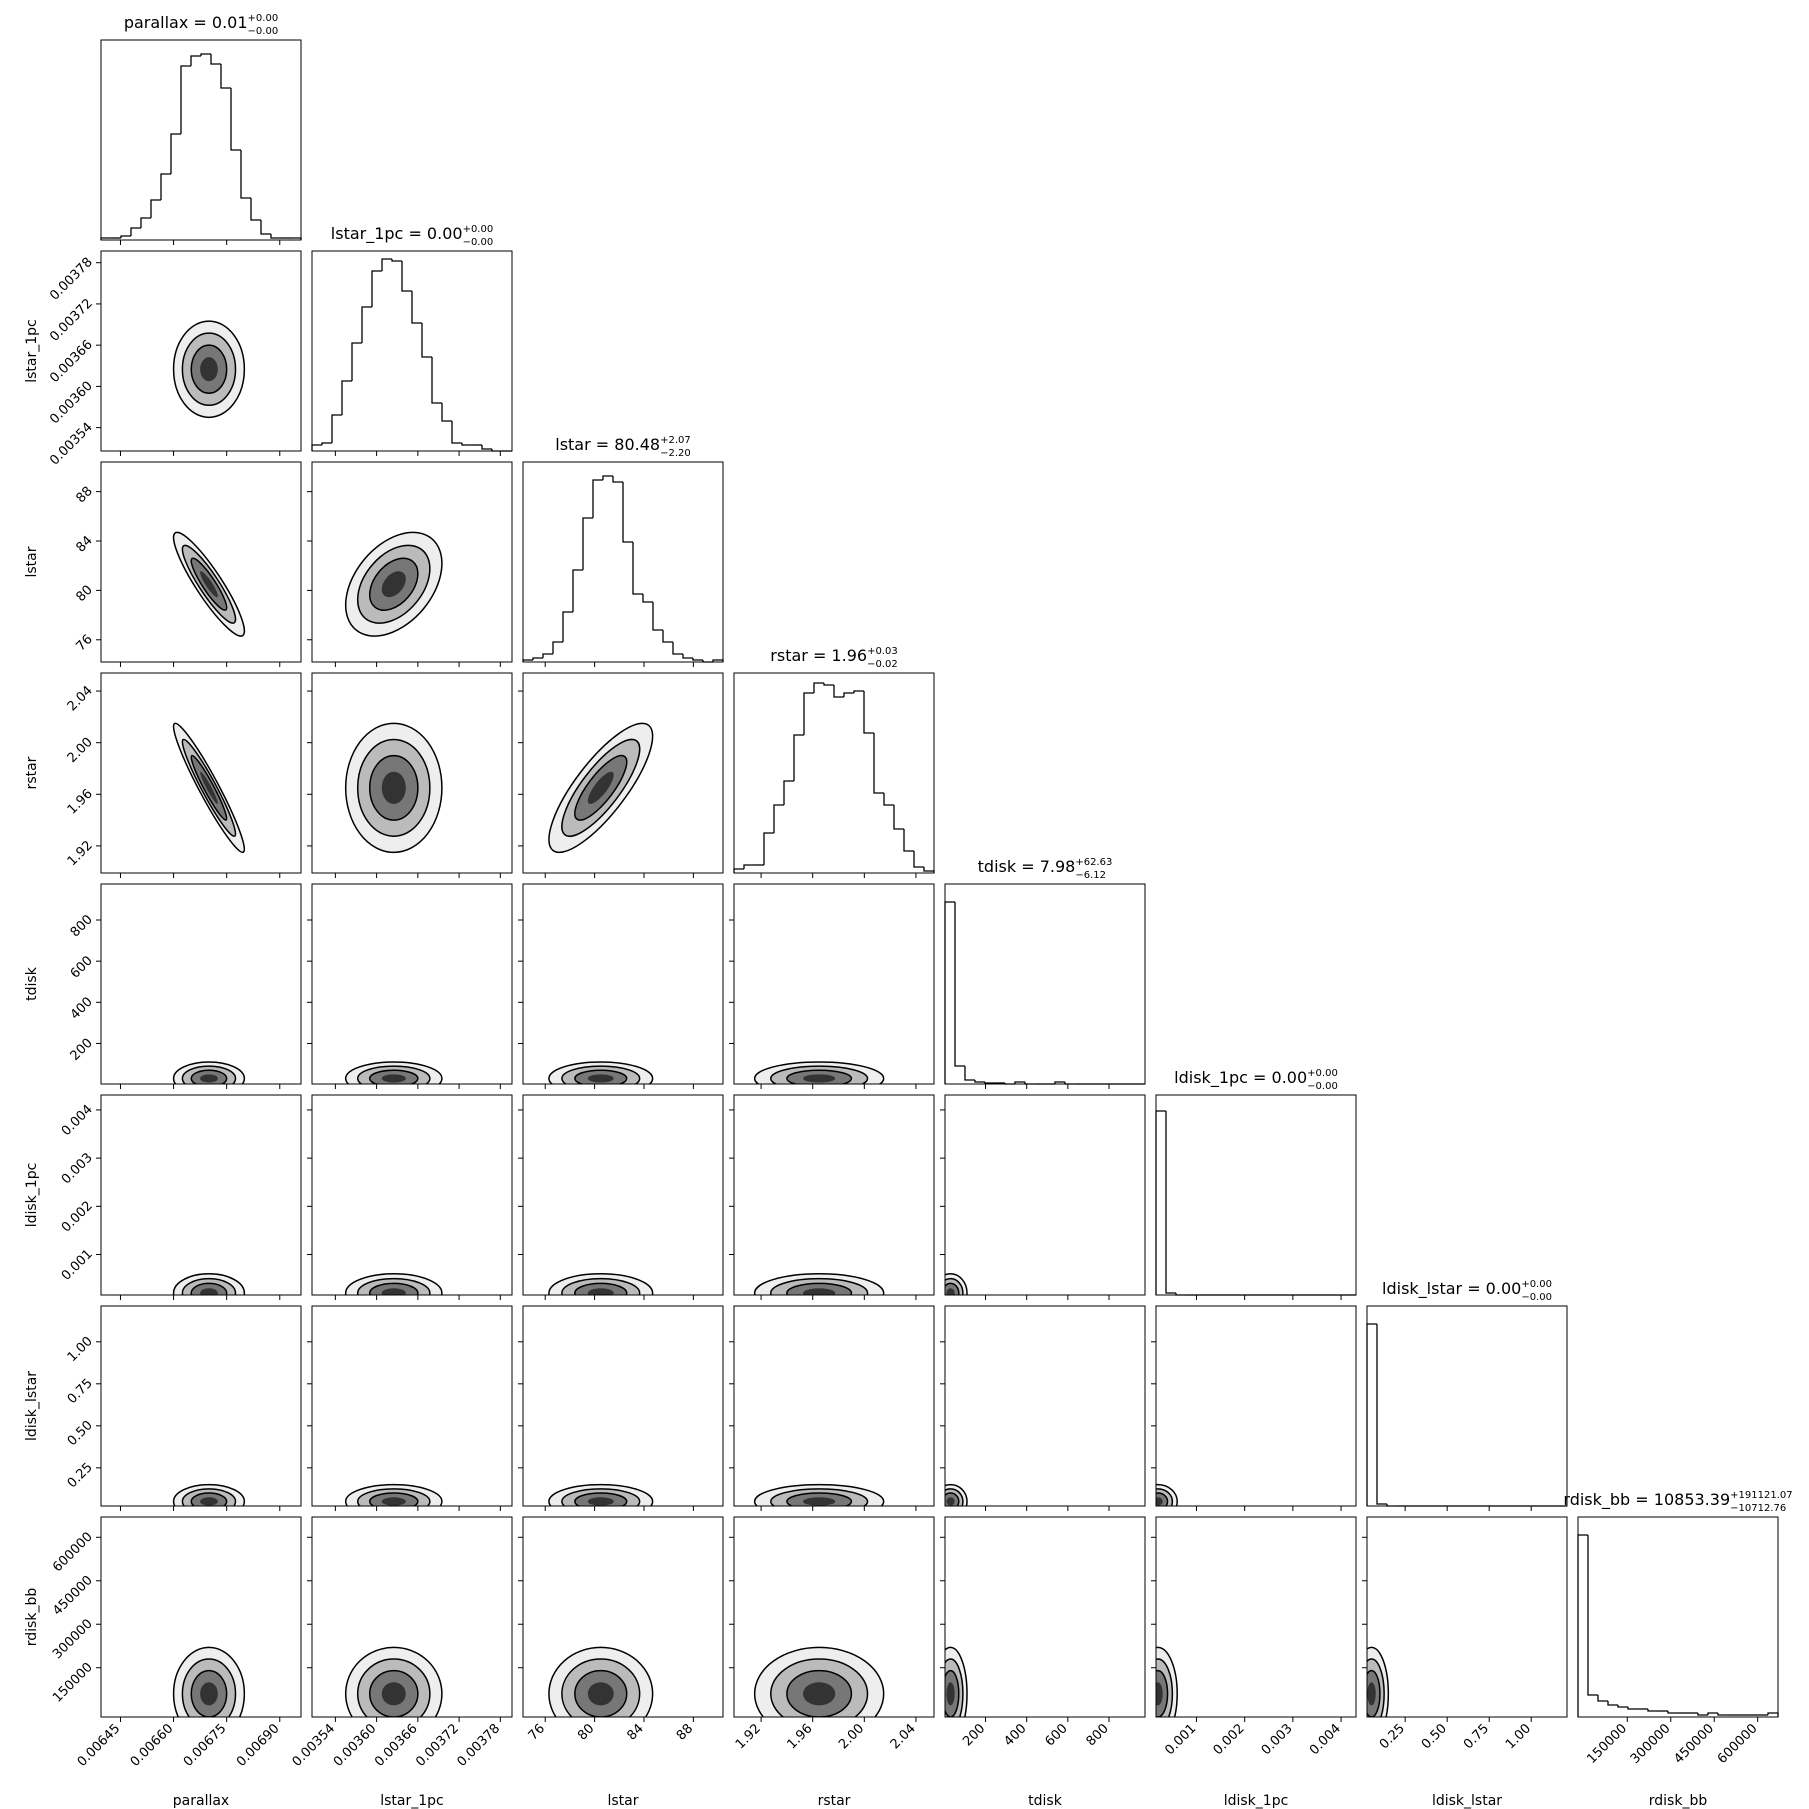 The image size is (1809, 1809). I want to click on y-tick-label: 0.00354, so click(71, 444).